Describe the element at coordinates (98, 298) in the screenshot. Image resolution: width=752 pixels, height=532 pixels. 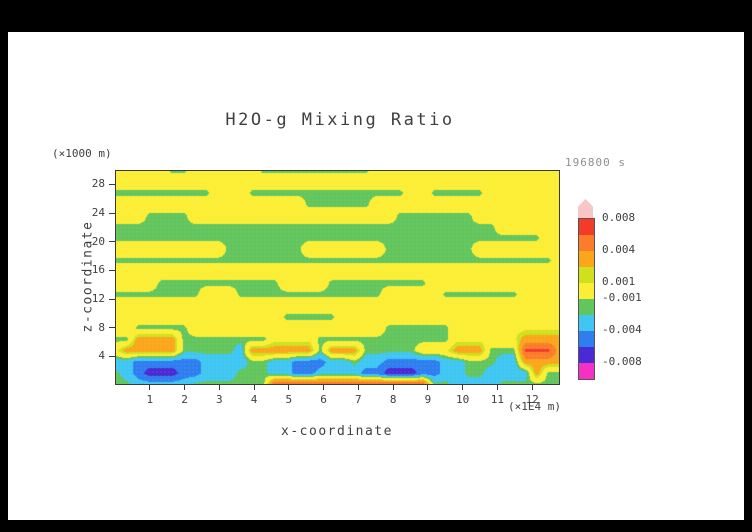
I see `z-tick-label: 12` at that location.